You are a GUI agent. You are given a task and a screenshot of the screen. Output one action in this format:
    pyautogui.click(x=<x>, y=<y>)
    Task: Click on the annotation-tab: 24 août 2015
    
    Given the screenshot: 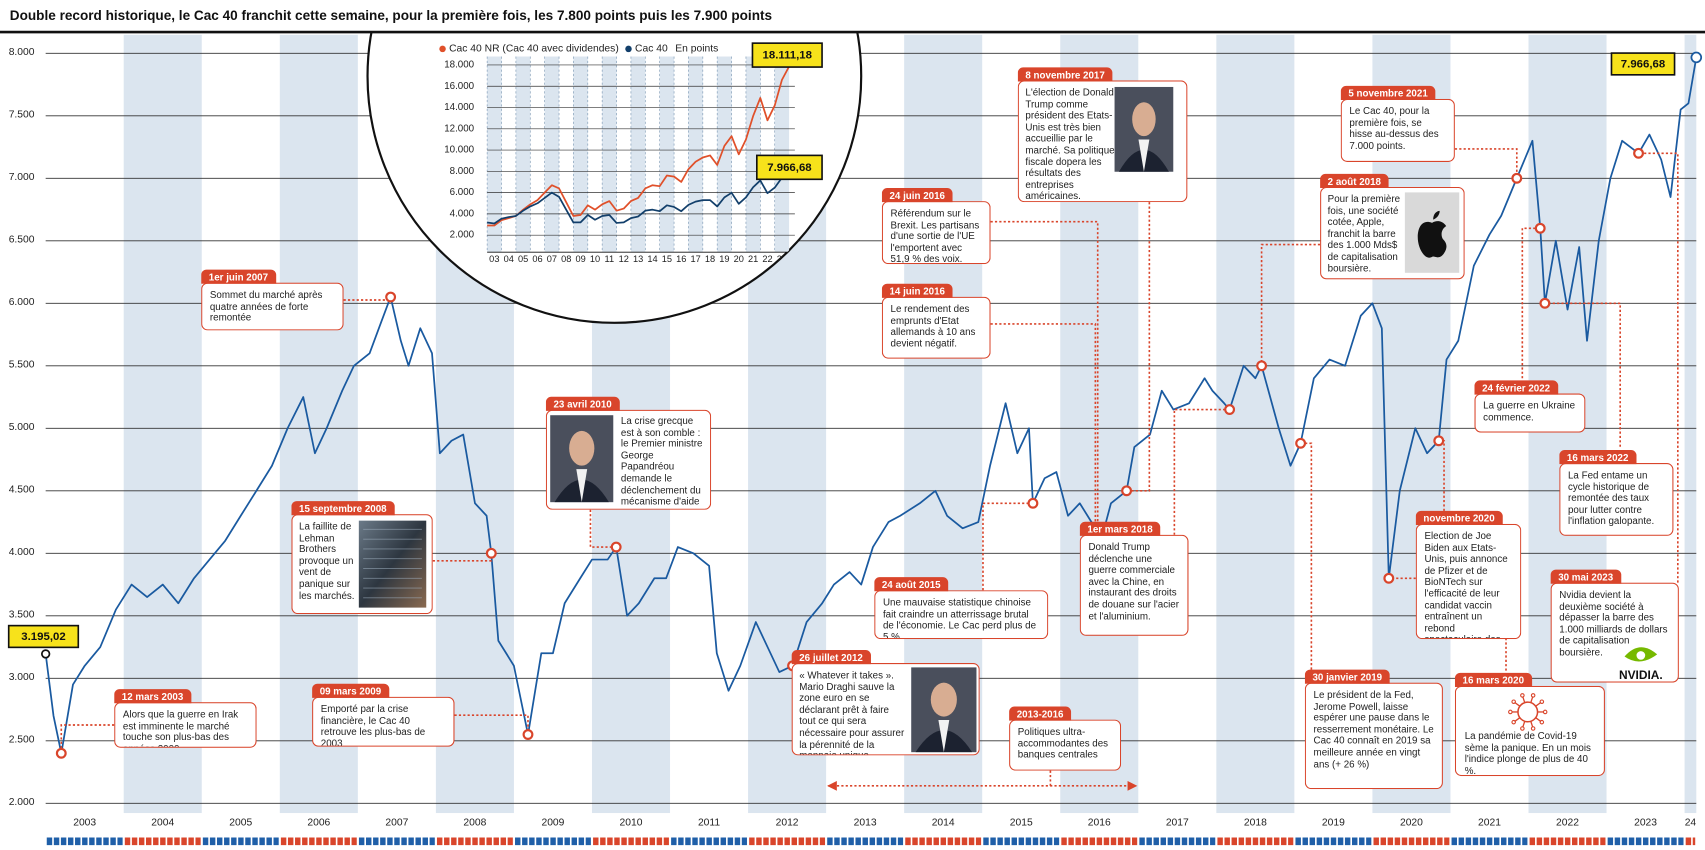 What is the action you would take?
    pyautogui.click(x=911, y=584)
    